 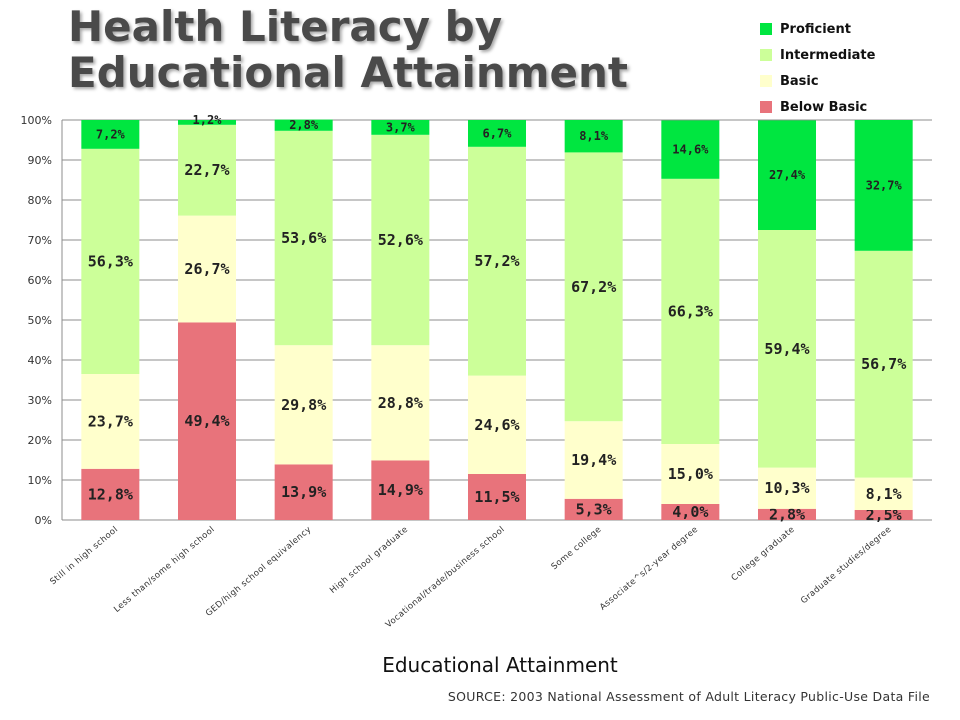 I want to click on legend-item-below-basic: Below Basic, so click(x=817, y=107).